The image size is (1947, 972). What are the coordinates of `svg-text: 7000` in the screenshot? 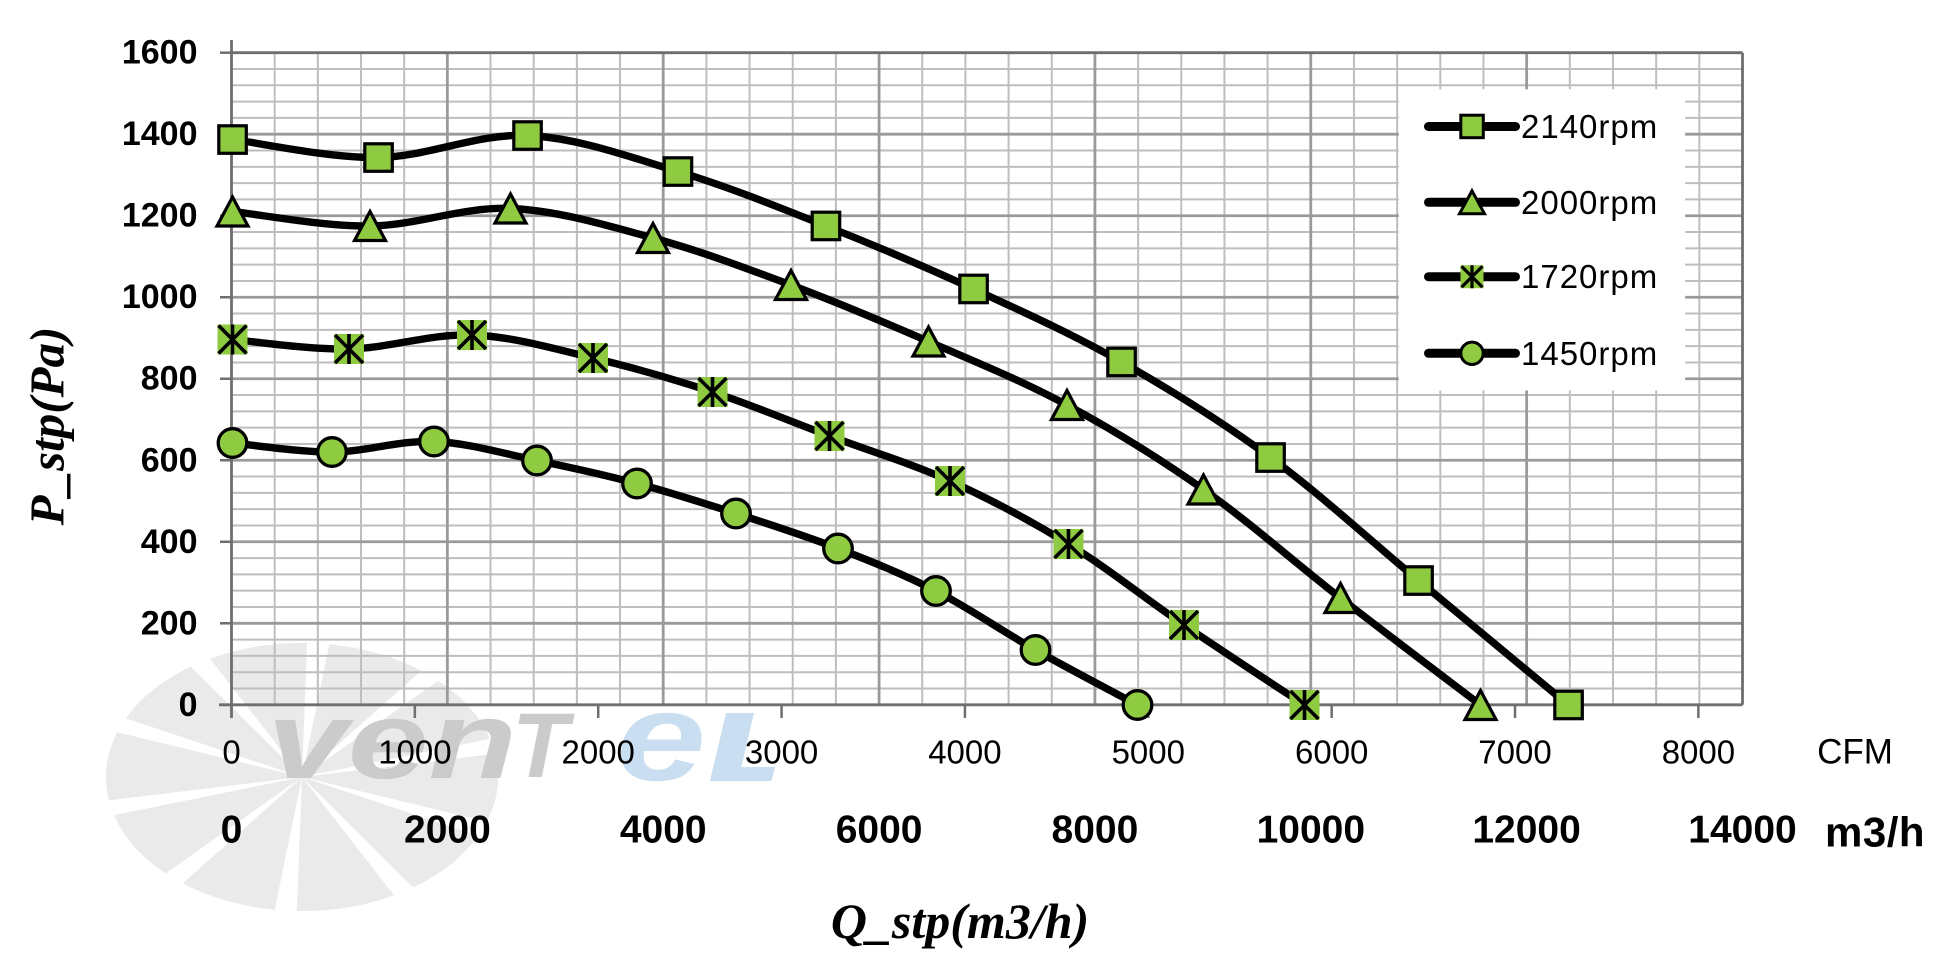 It's located at (1514, 752).